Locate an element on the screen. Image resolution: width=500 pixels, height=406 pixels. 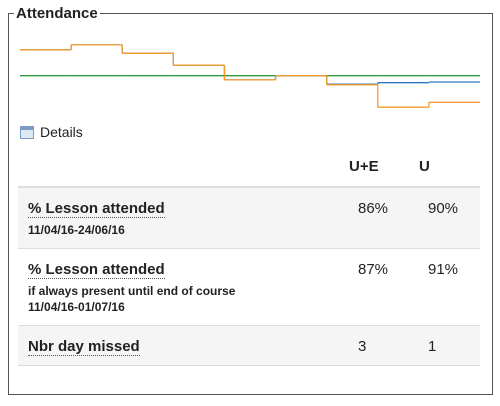
header-row: U+E U is located at coordinates (249, 167).